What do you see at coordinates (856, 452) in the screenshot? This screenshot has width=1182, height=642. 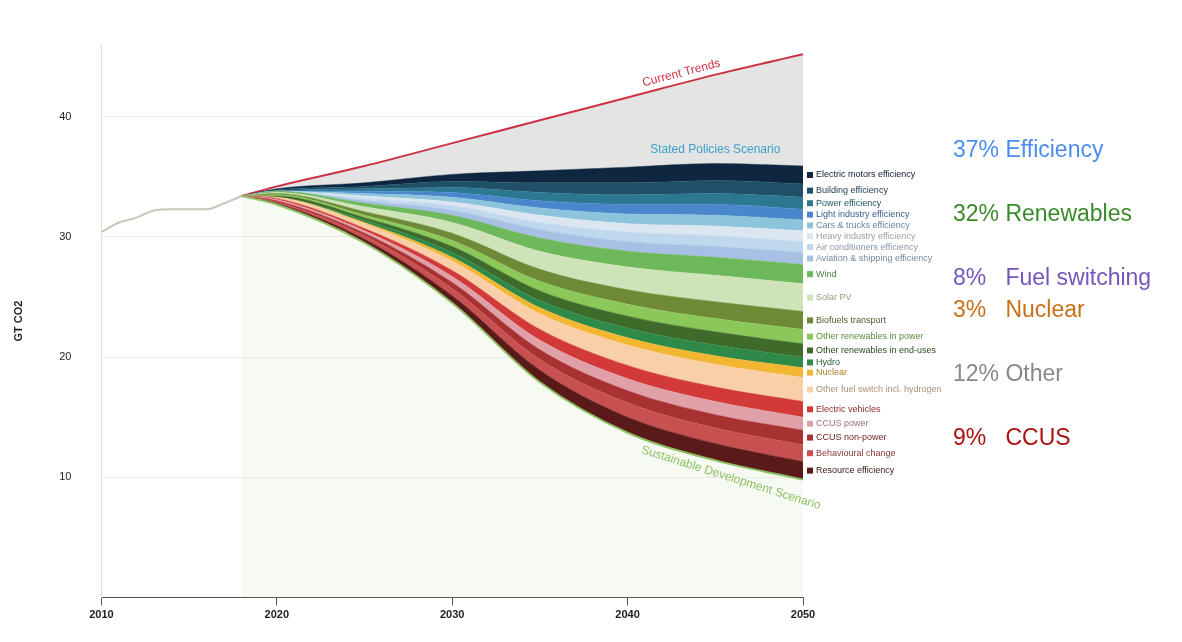 I see `legend-label: Behavioural change` at bounding box center [856, 452].